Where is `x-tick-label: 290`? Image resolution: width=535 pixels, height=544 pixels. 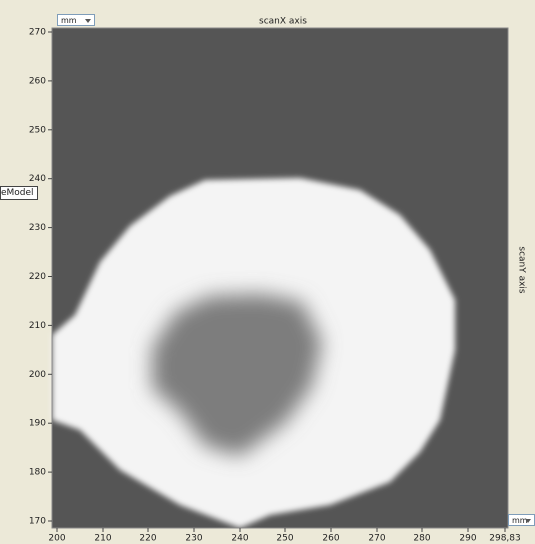 x-tick-label: 290 is located at coordinates (467, 539).